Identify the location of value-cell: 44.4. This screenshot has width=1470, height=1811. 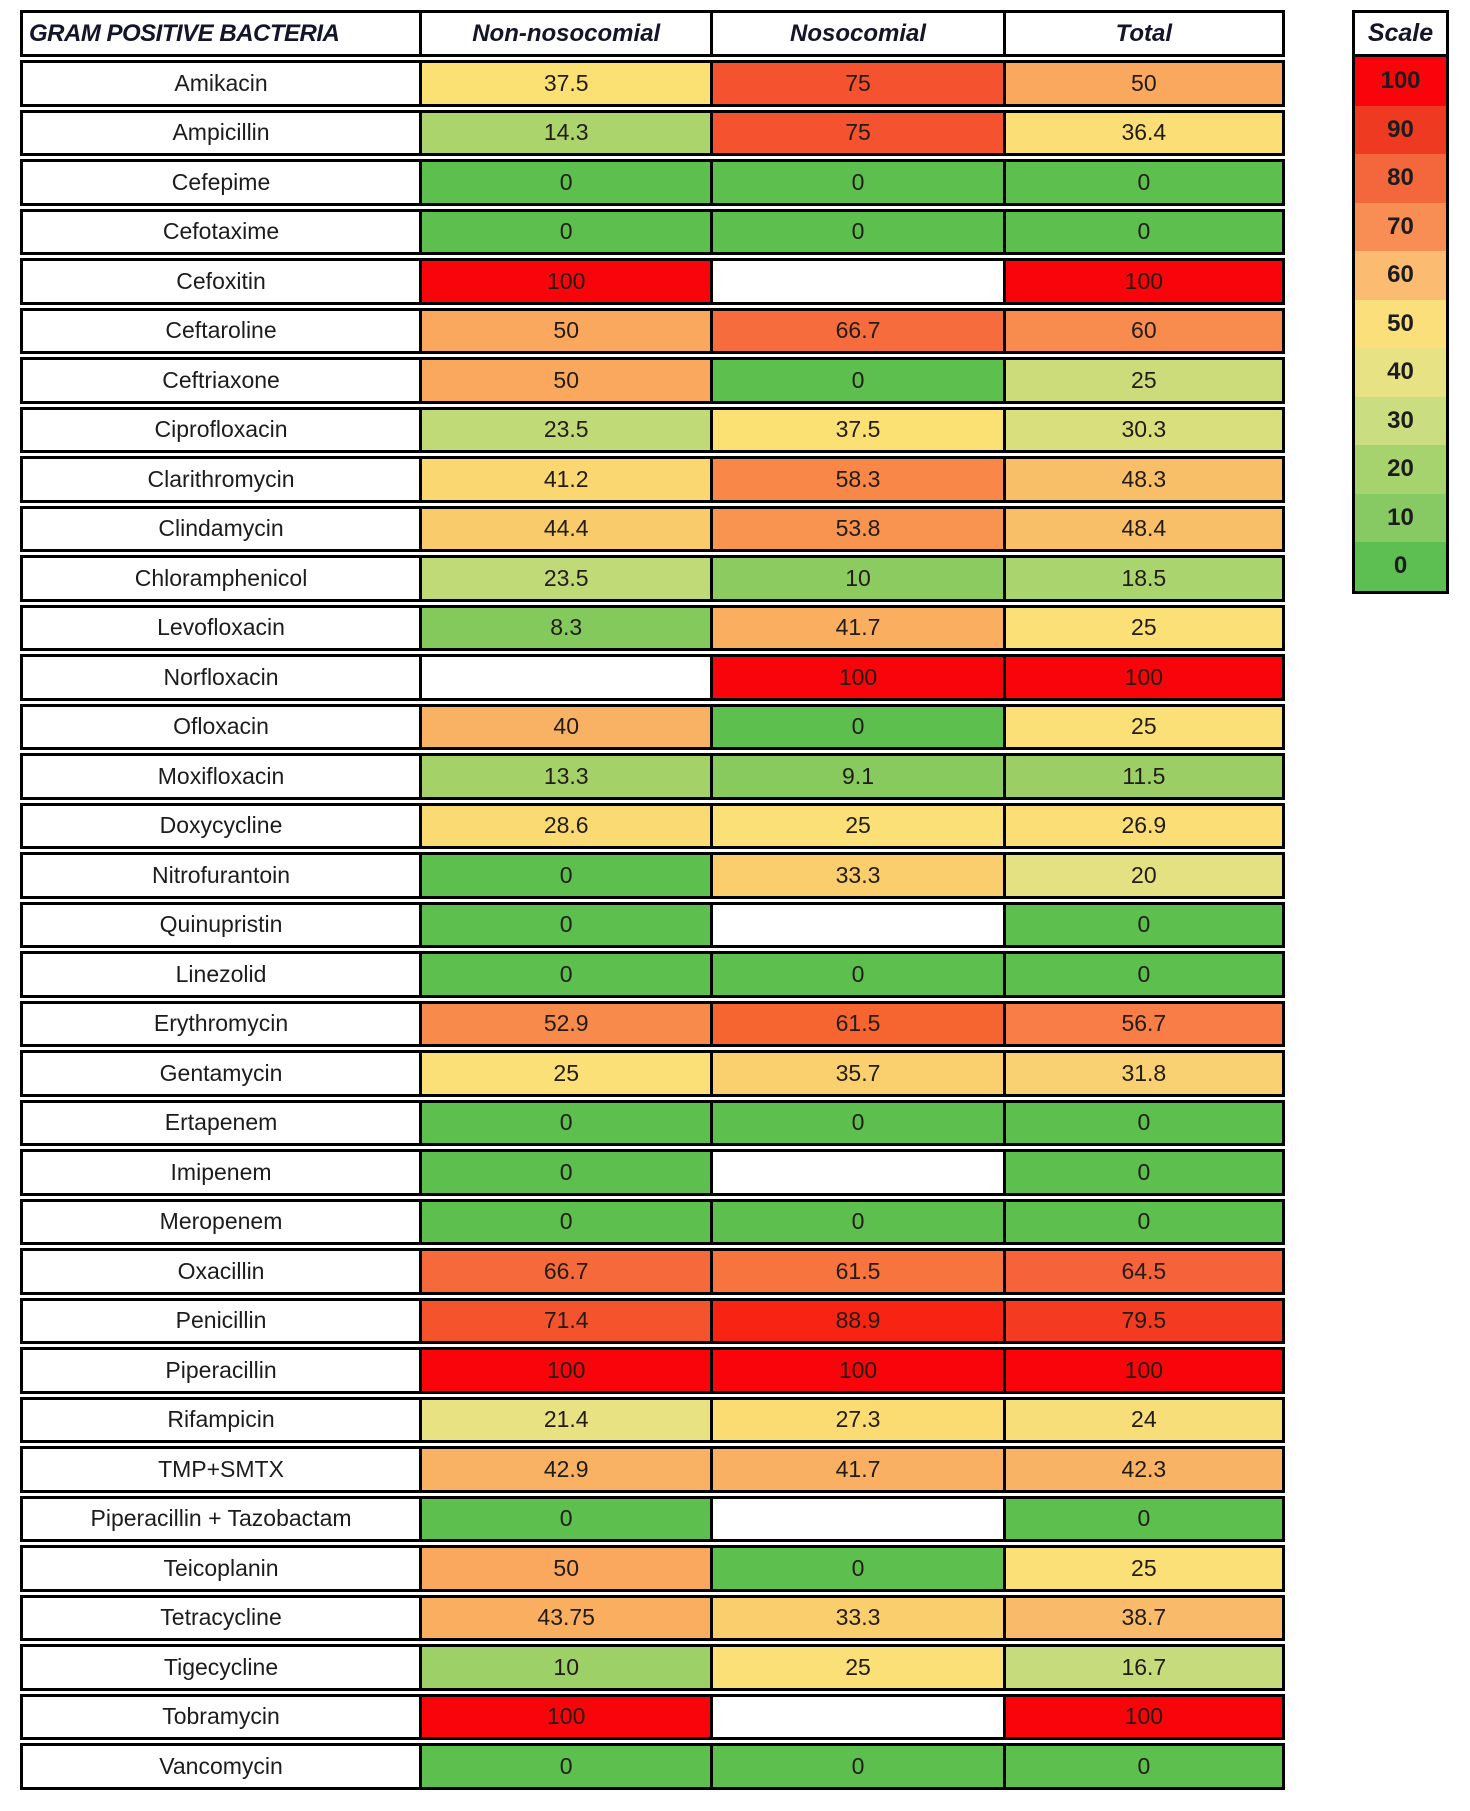
(565, 528).